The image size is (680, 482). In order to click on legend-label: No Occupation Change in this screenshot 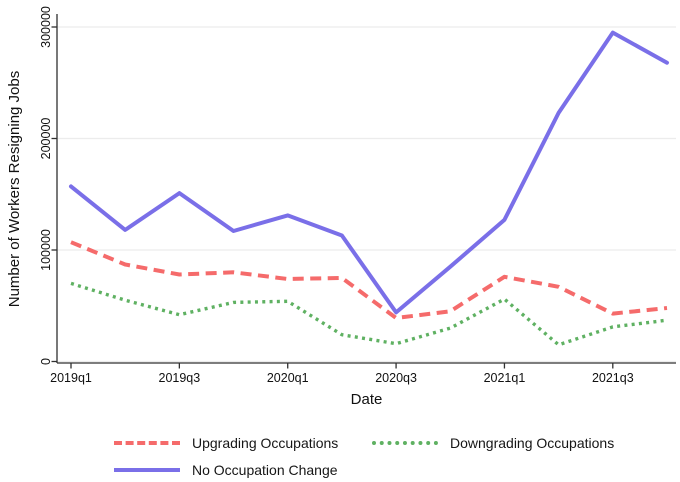, I will do `click(265, 470)`.